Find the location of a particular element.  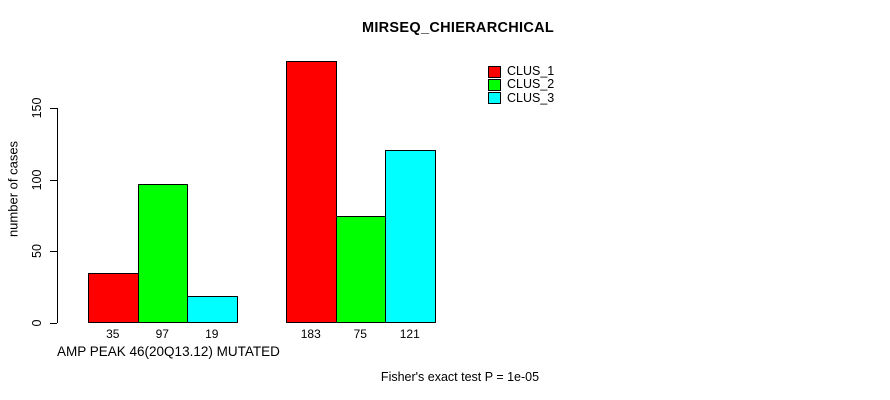

y-tick-label: 50 is located at coordinates (37, 251).